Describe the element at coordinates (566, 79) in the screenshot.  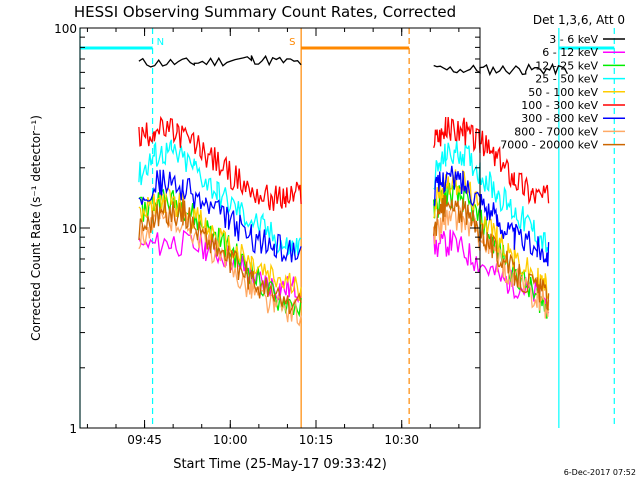
I see `legend-label-3: 25 - 50 keV` at that location.